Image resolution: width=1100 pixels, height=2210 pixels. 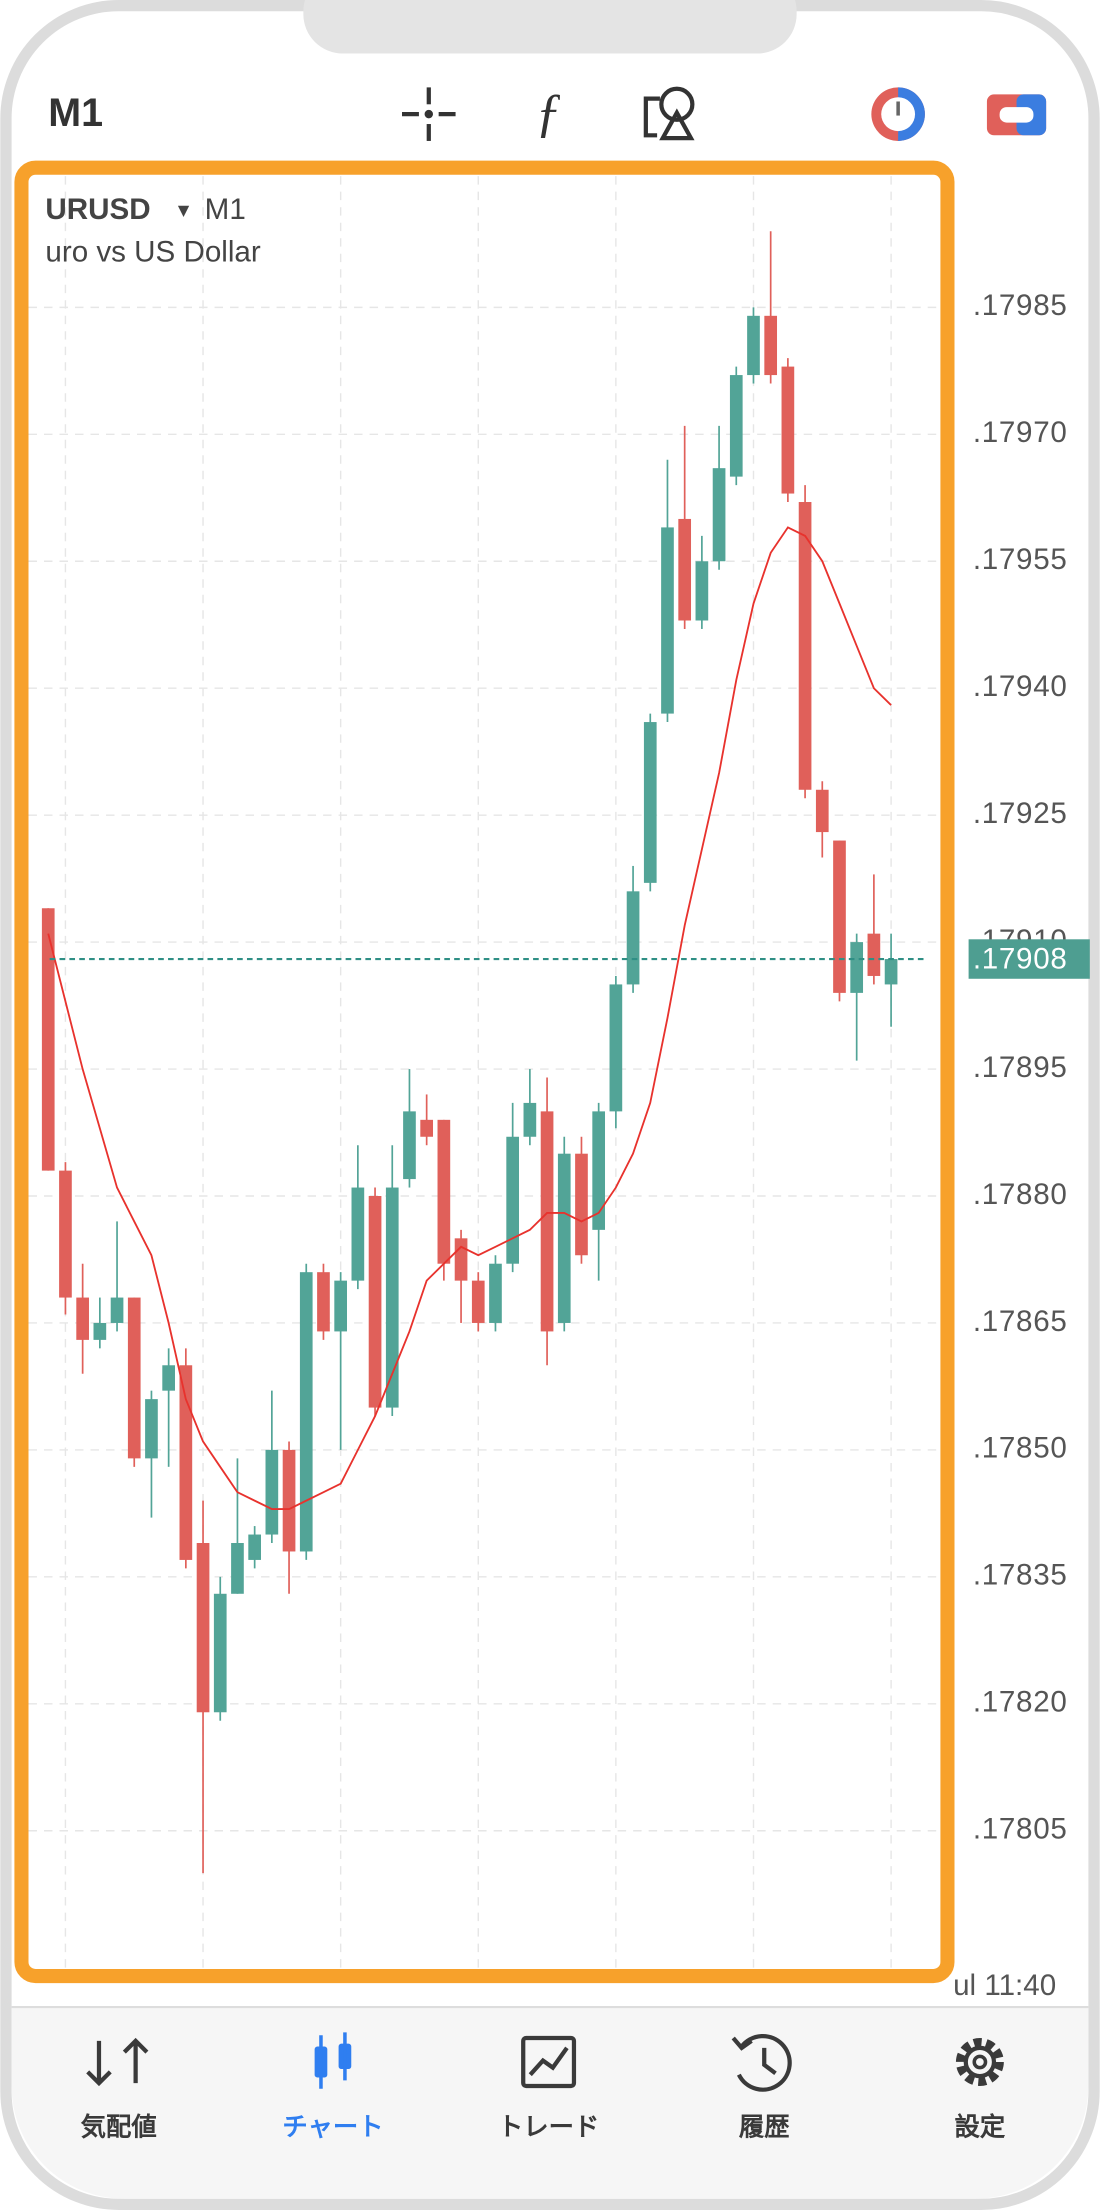 What do you see at coordinates (980, 2126) in the screenshot?
I see `nav-label: 設定` at bounding box center [980, 2126].